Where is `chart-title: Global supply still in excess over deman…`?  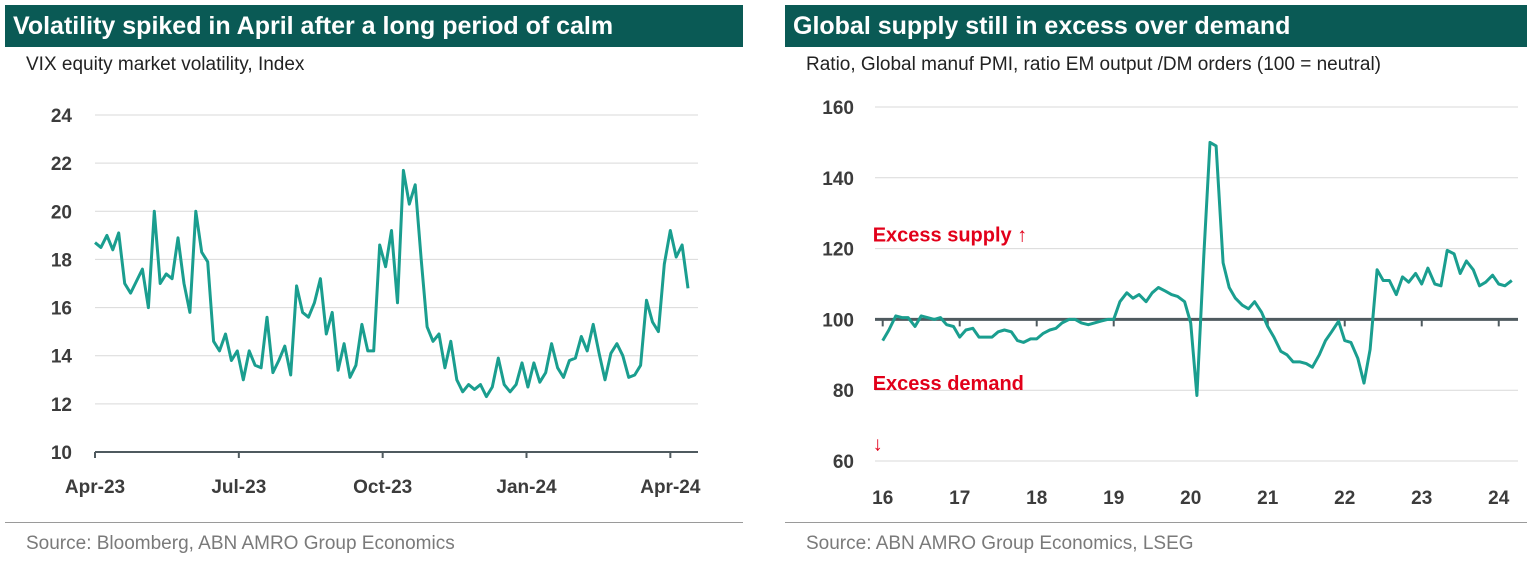 chart-title: Global supply still in excess over deman… is located at coordinates (1156, 26).